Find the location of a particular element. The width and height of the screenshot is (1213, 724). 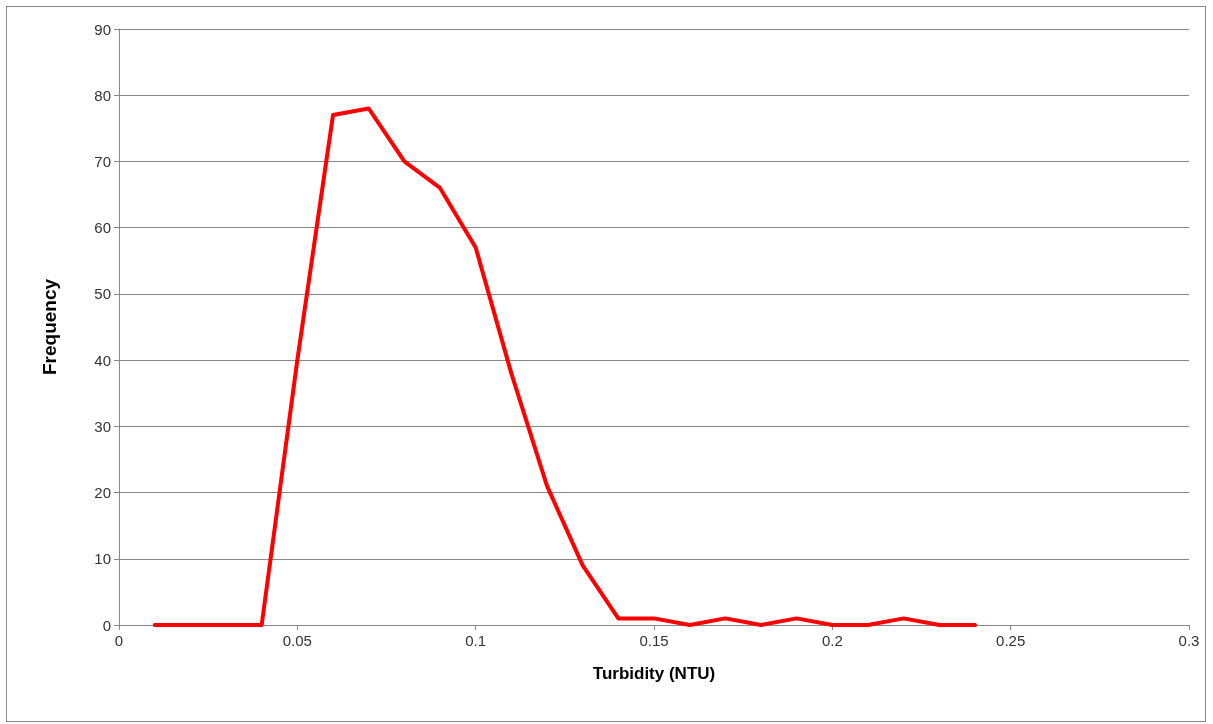

x-tick-label: 0.25 is located at coordinates (1011, 640).